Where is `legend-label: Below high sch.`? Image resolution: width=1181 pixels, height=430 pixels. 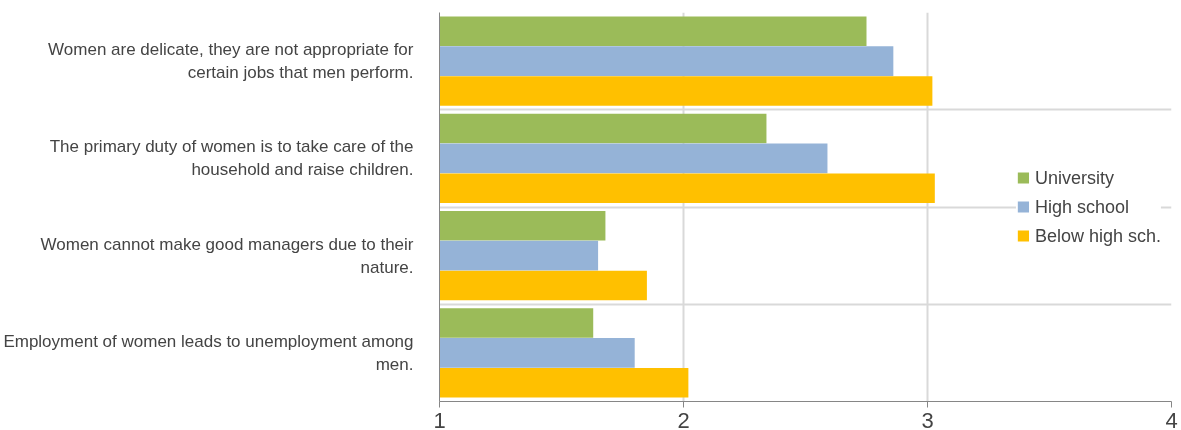 legend-label: Below high sch. is located at coordinates (1097, 235).